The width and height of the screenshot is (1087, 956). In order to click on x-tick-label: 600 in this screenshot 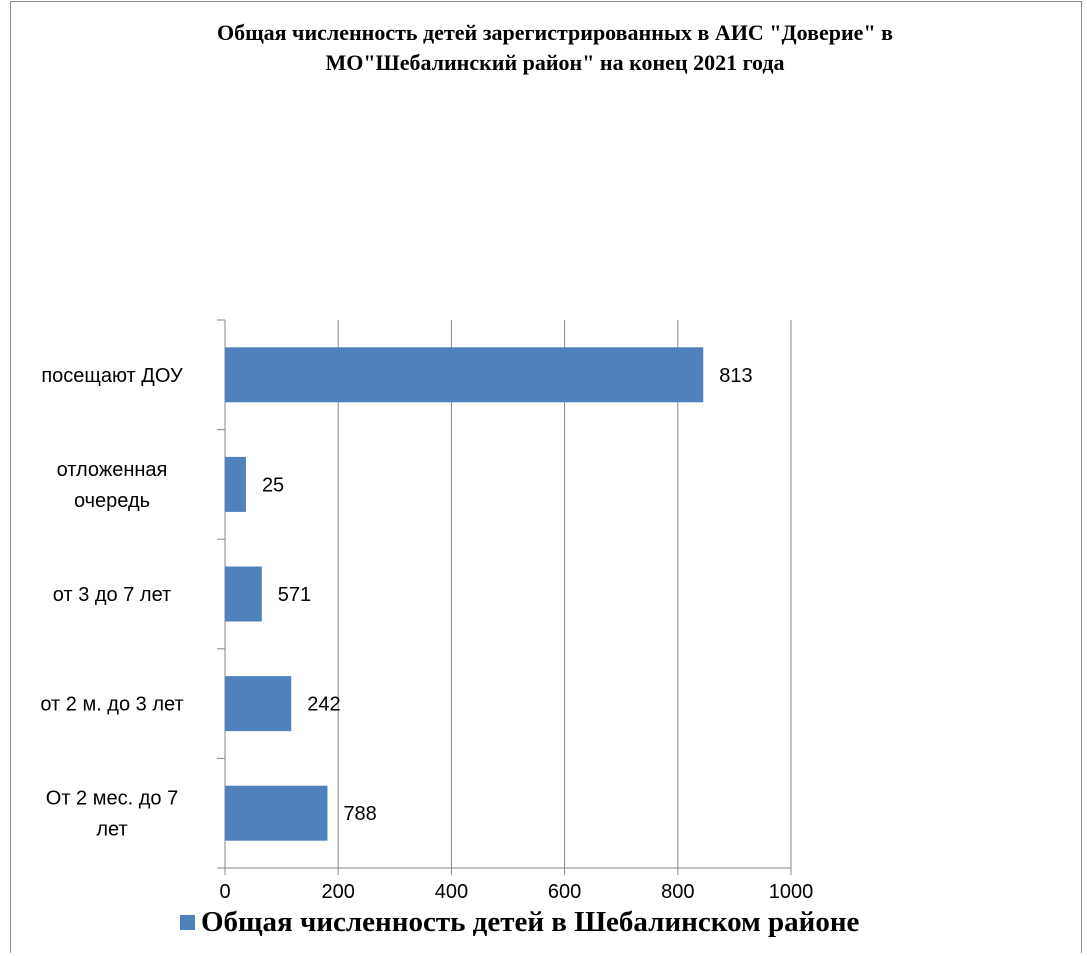, I will do `click(564, 892)`.